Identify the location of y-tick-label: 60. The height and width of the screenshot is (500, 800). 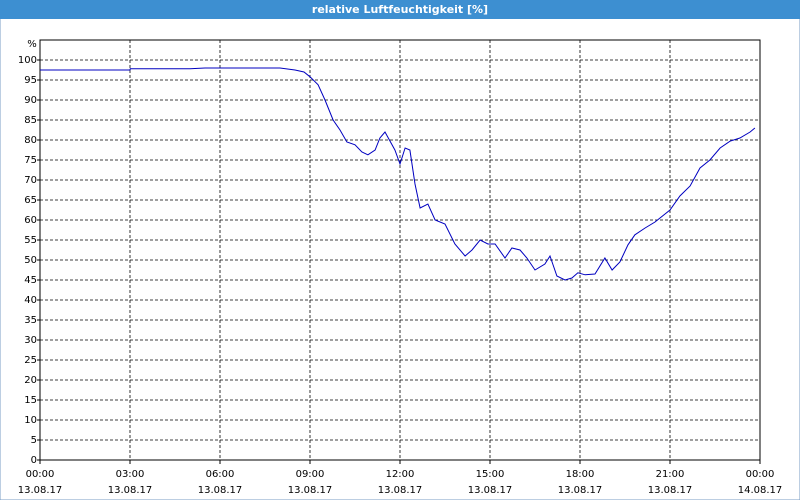
(30, 220).